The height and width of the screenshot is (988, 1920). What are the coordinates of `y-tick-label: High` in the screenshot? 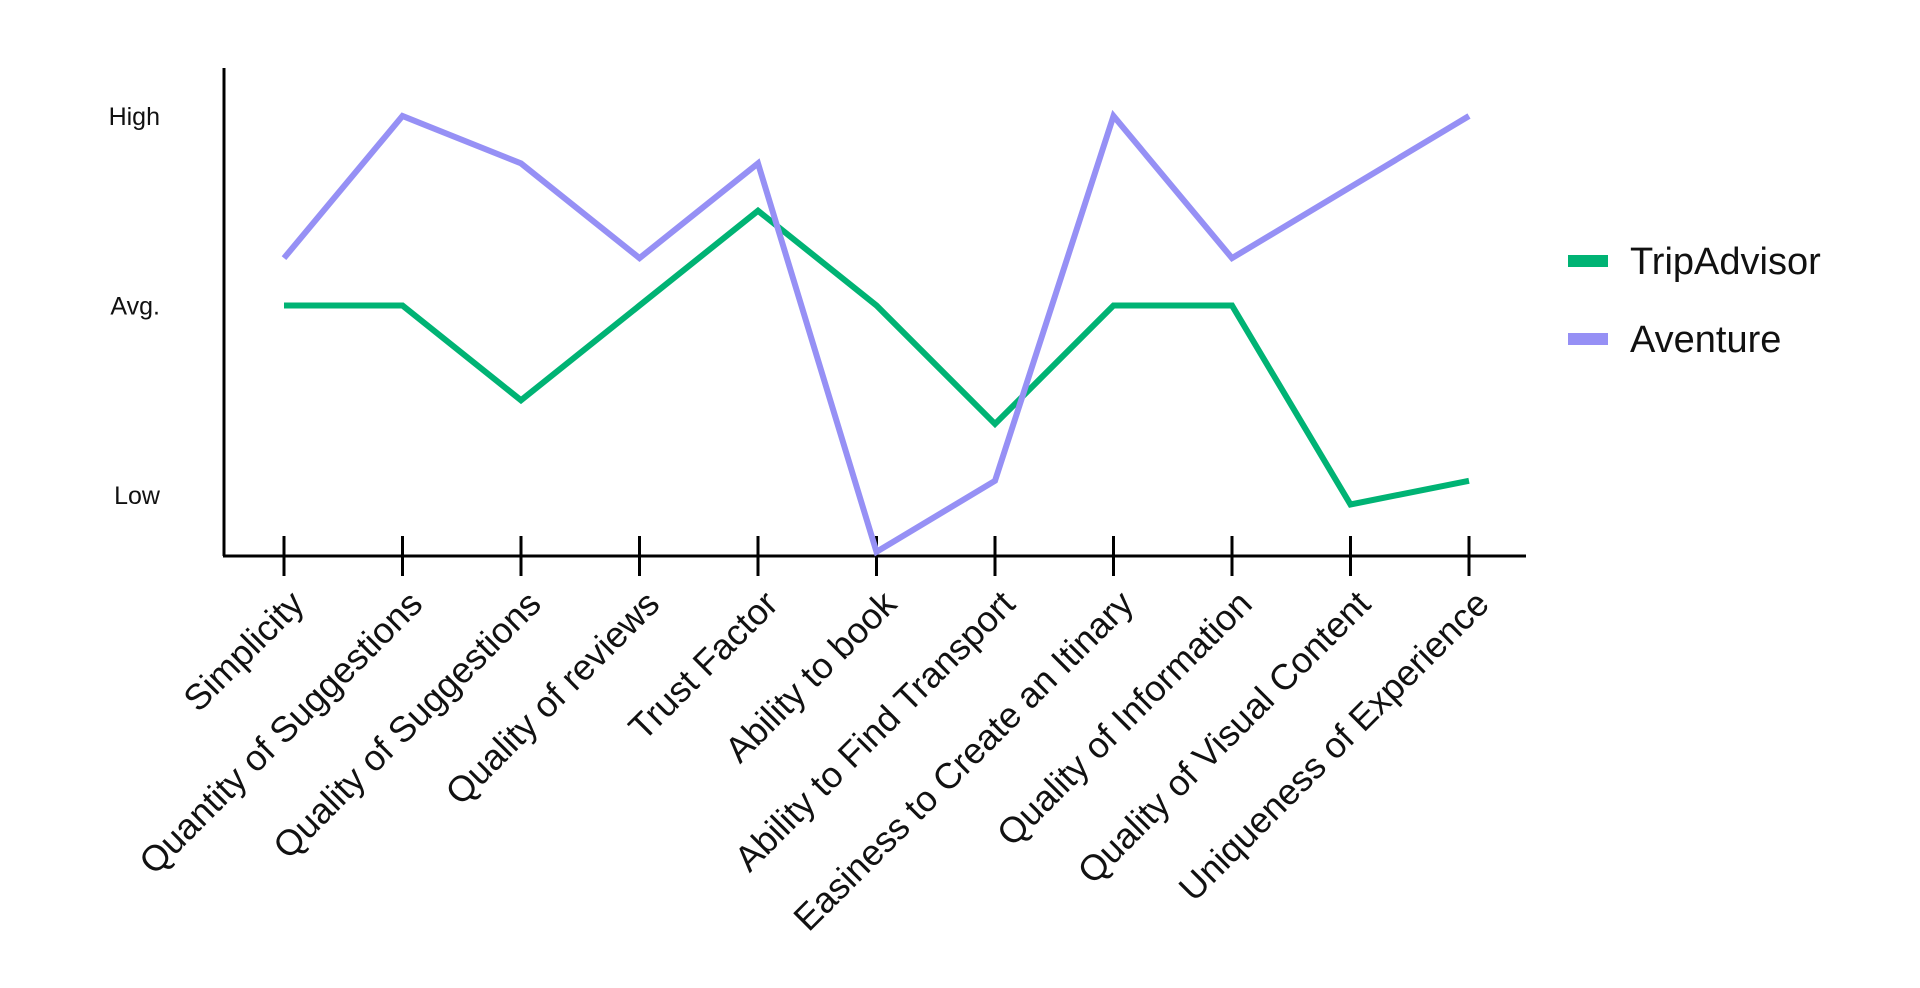 It's located at (134, 117).